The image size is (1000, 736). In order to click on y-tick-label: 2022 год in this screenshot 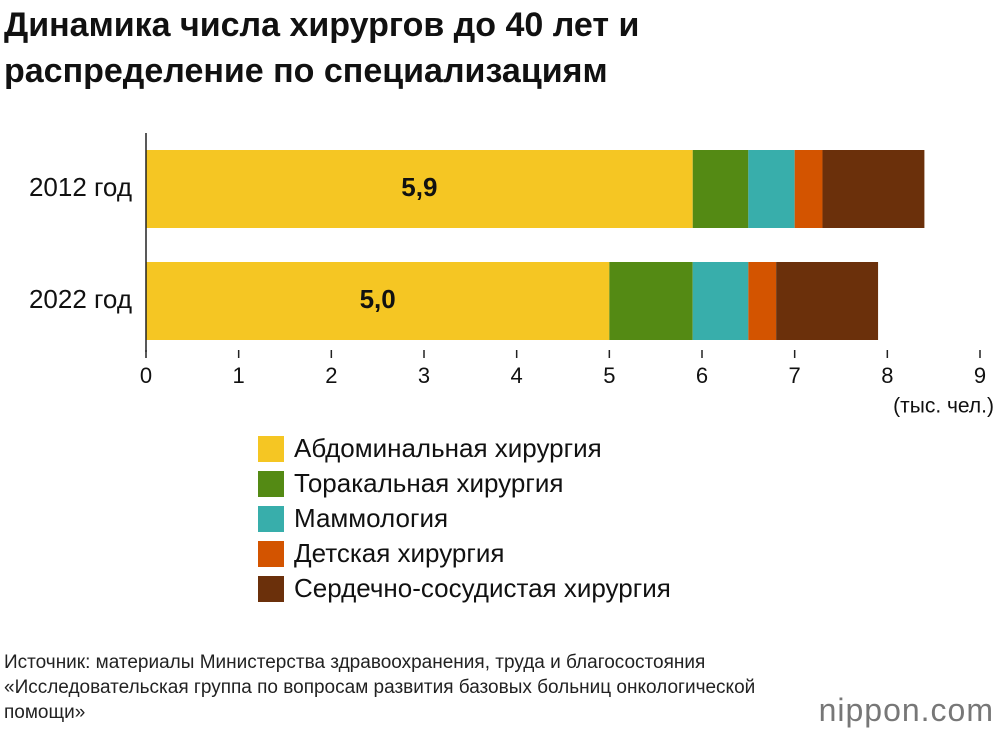, I will do `click(80, 299)`.